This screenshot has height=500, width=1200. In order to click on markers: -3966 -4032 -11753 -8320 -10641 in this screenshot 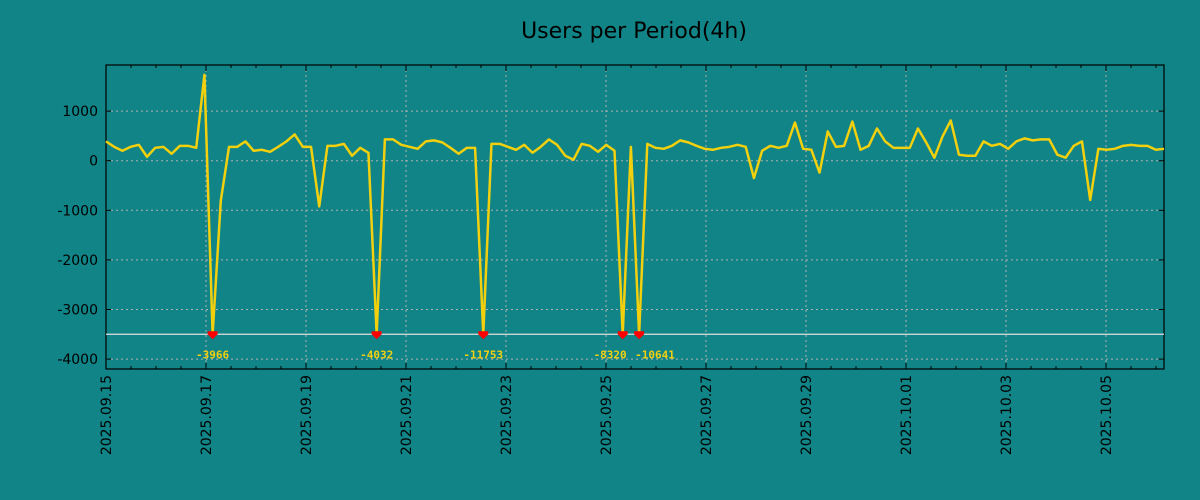, I will do `click(435, 346)`.